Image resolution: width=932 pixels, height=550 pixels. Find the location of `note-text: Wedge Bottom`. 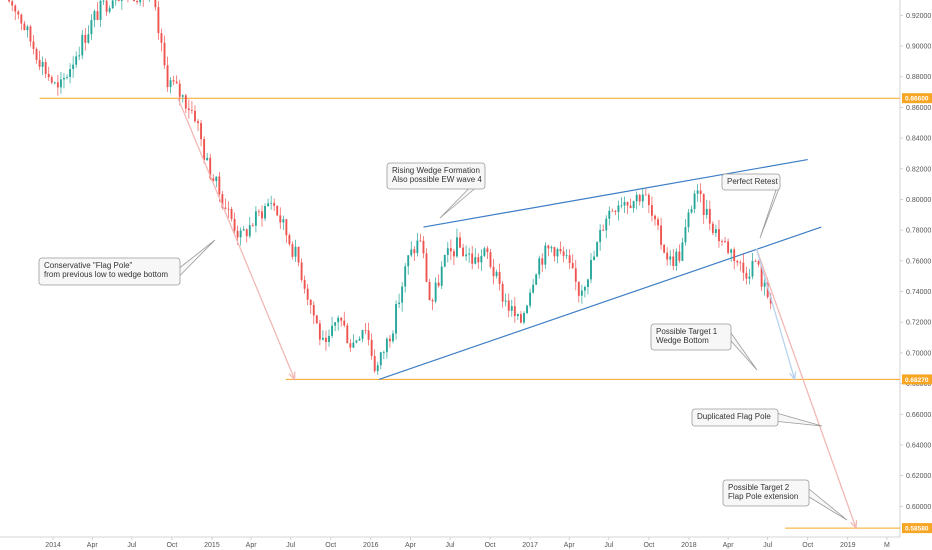

note-text: Wedge Bottom is located at coordinates (682, 340).